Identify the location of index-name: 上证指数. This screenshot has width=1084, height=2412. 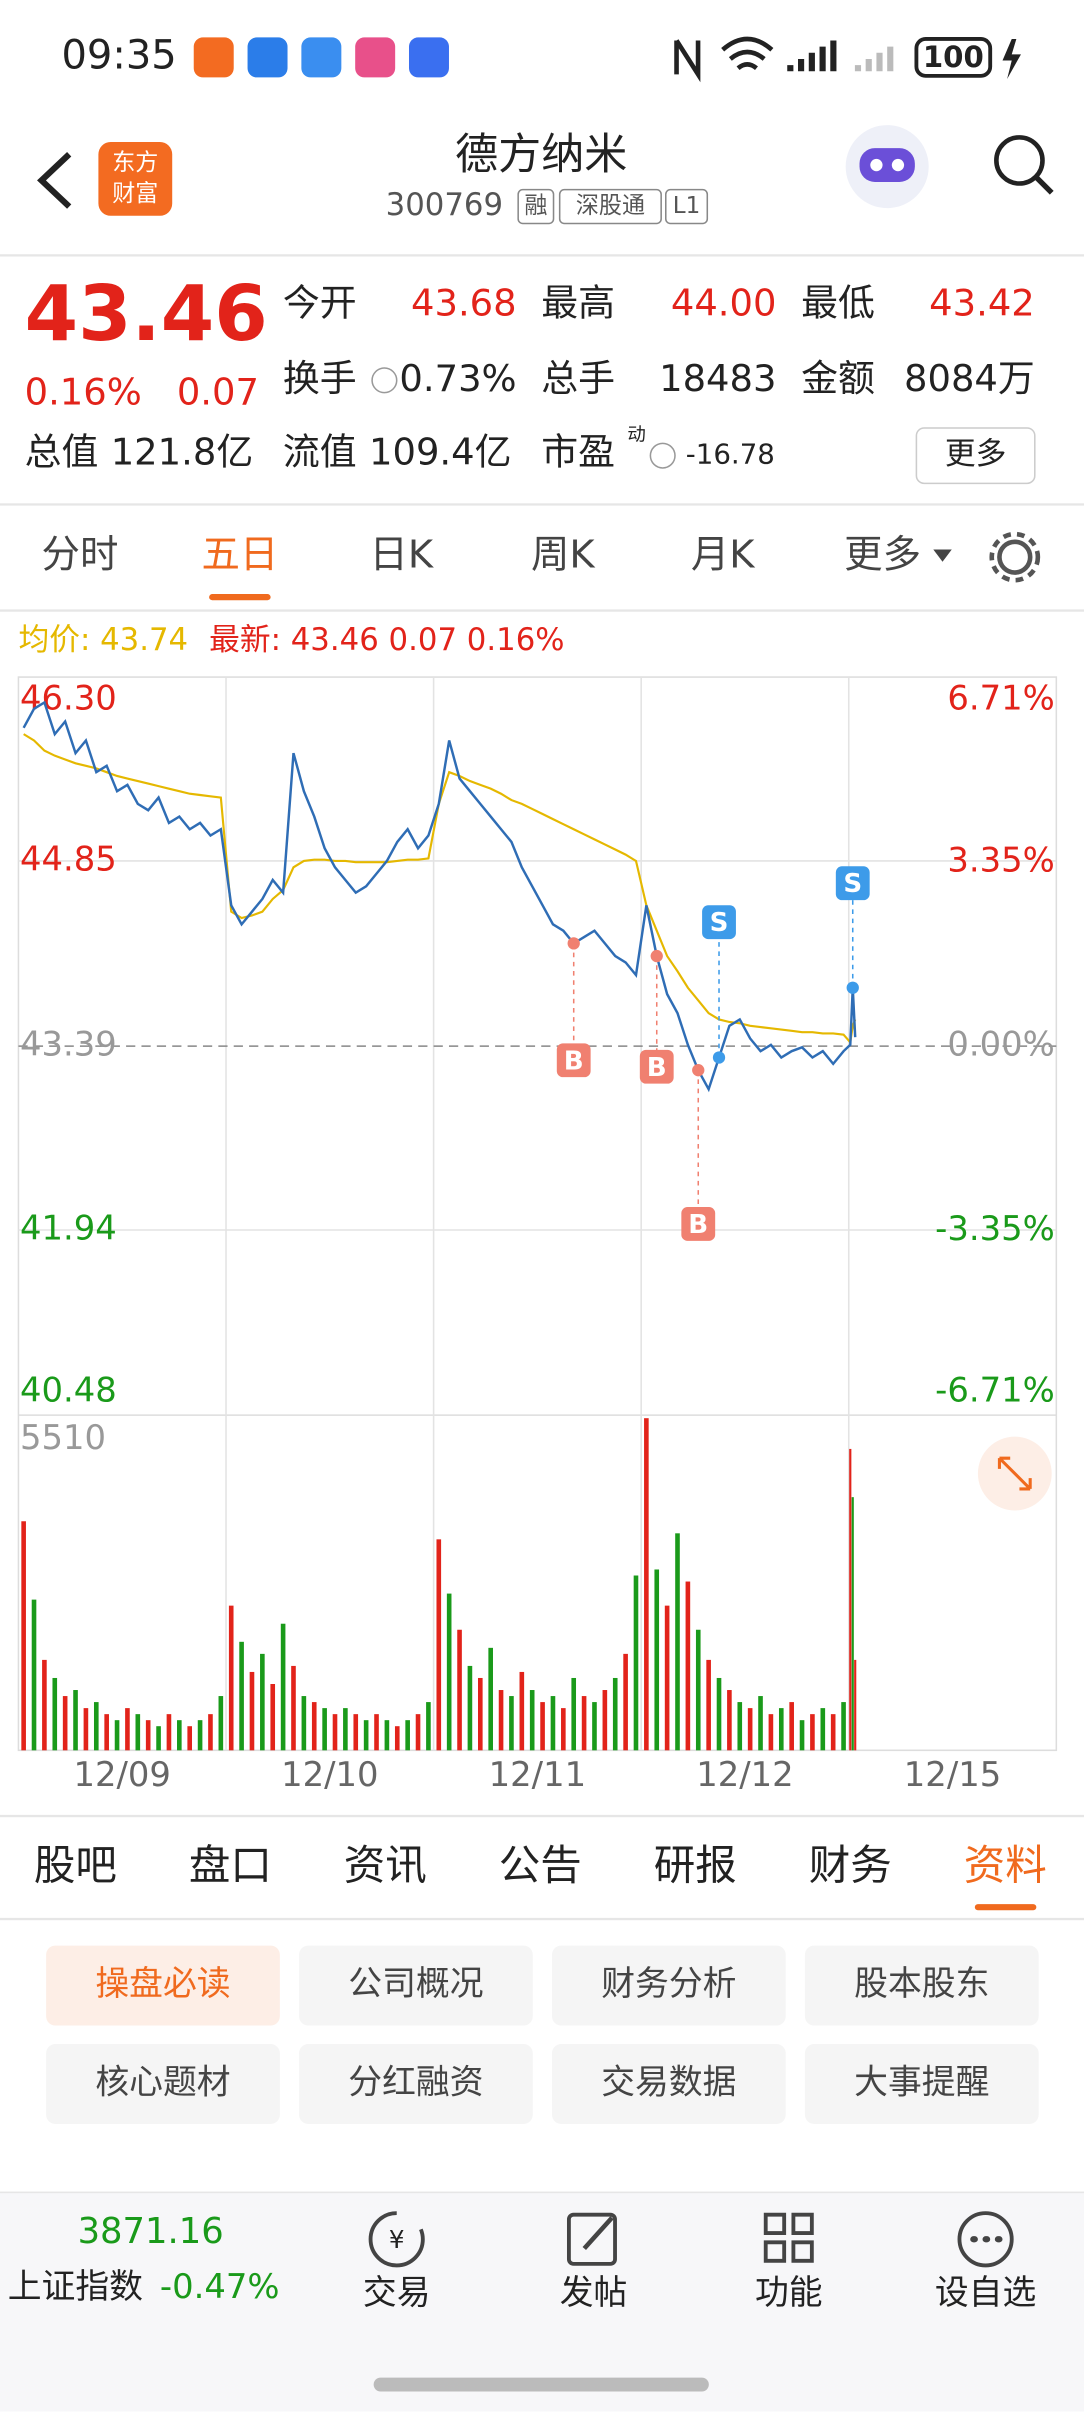
(75, 2286).